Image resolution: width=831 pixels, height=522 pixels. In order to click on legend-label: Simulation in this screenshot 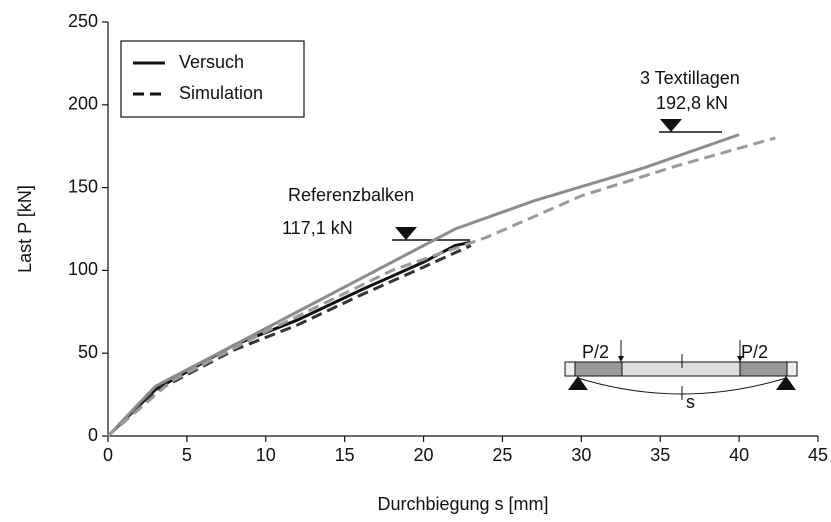, I will do `click(221, 93)`.